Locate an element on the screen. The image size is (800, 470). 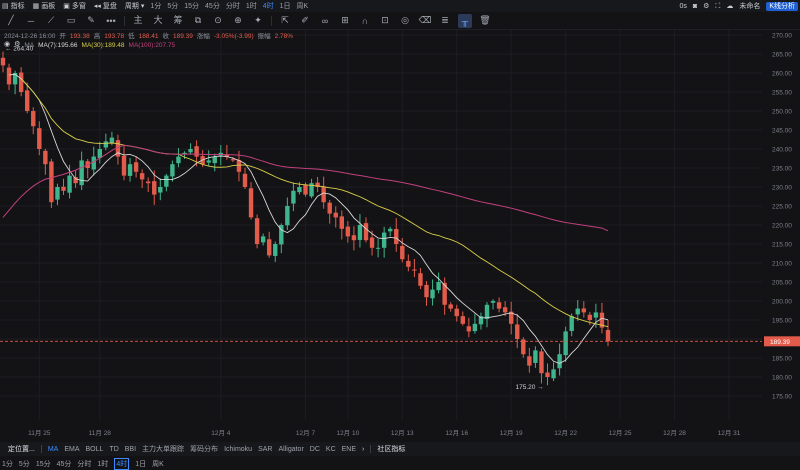
close-value: 189.39 is located at coordinates (183, 36).